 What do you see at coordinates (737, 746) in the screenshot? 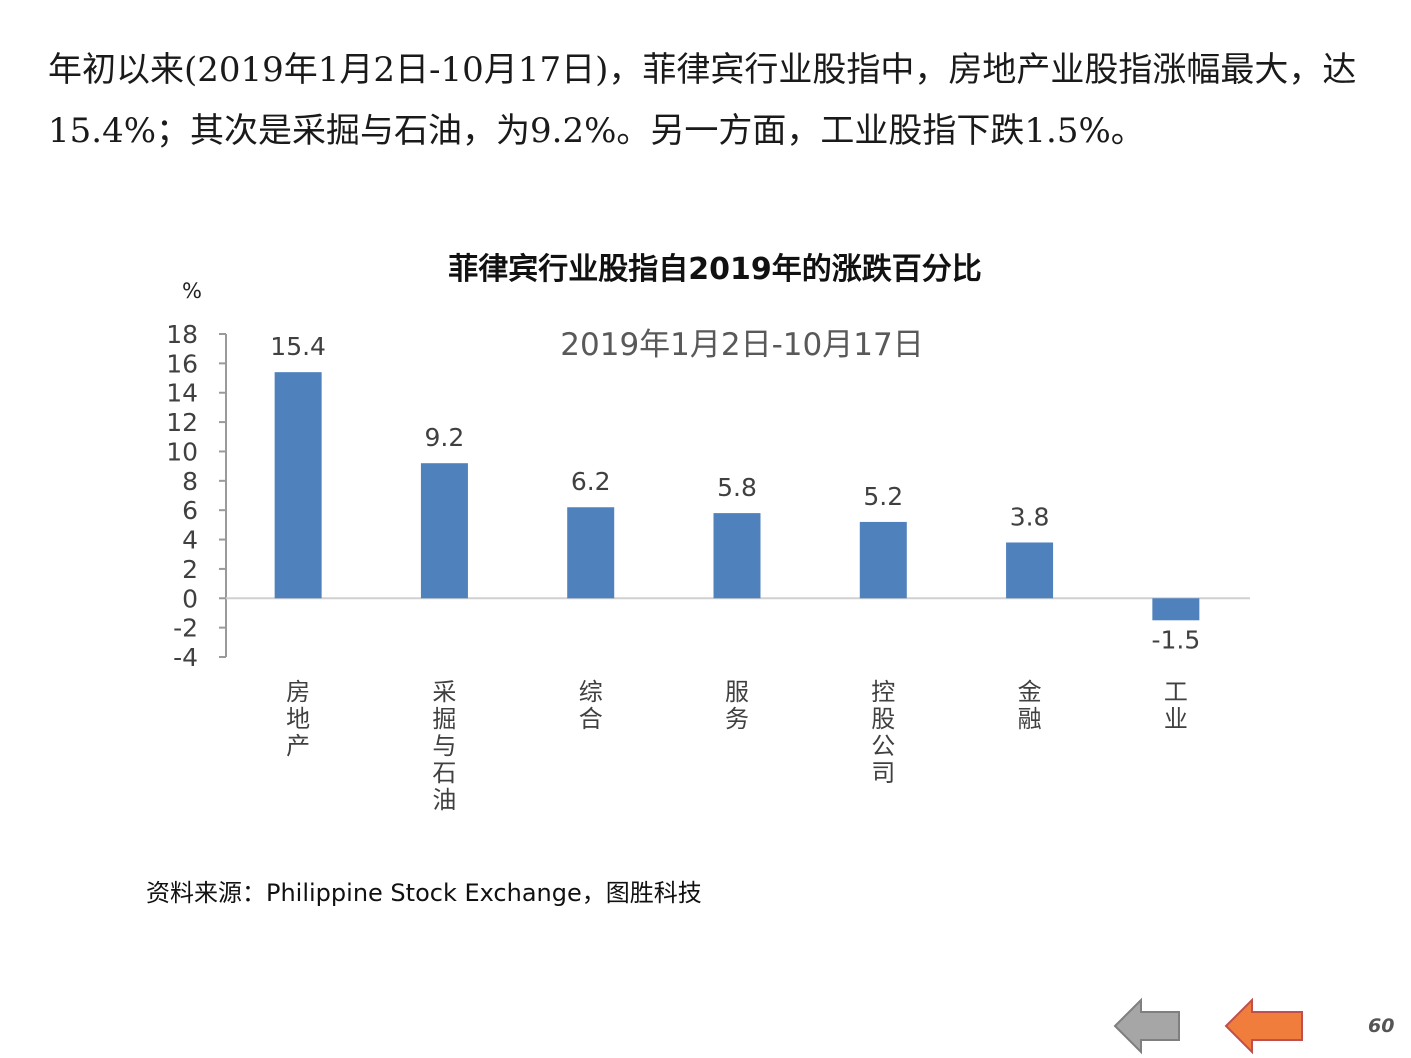
I see `category-labels: 房地产 采掘与石油 综合 服务 控股公司 金融 工业` at bounding box center [737, 746].